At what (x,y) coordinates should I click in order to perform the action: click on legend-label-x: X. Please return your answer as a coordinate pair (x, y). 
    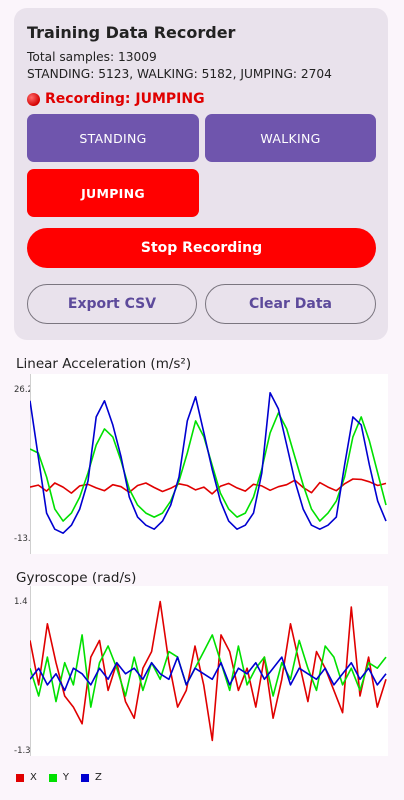
    Looking at the image, I should click on (33, 777).